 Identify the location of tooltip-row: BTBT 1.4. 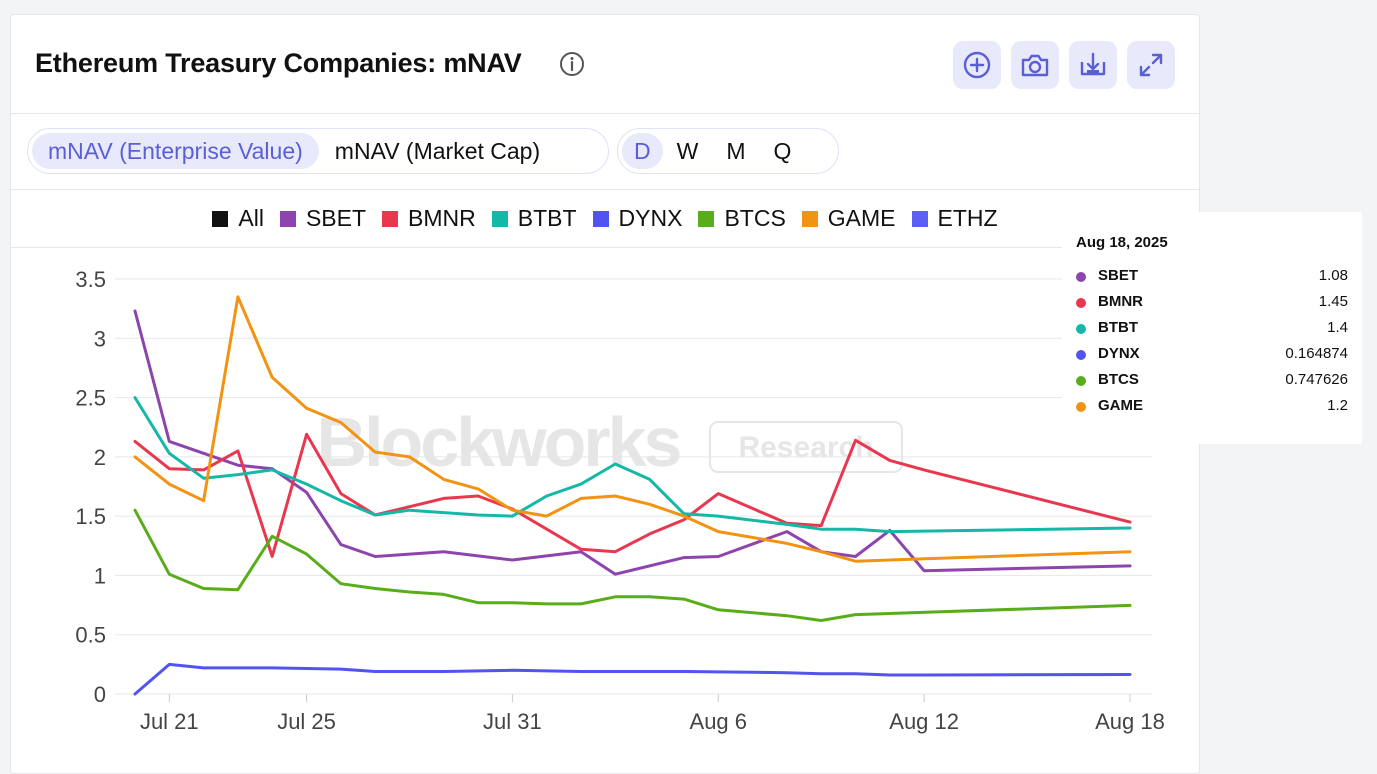
(1212, 329).